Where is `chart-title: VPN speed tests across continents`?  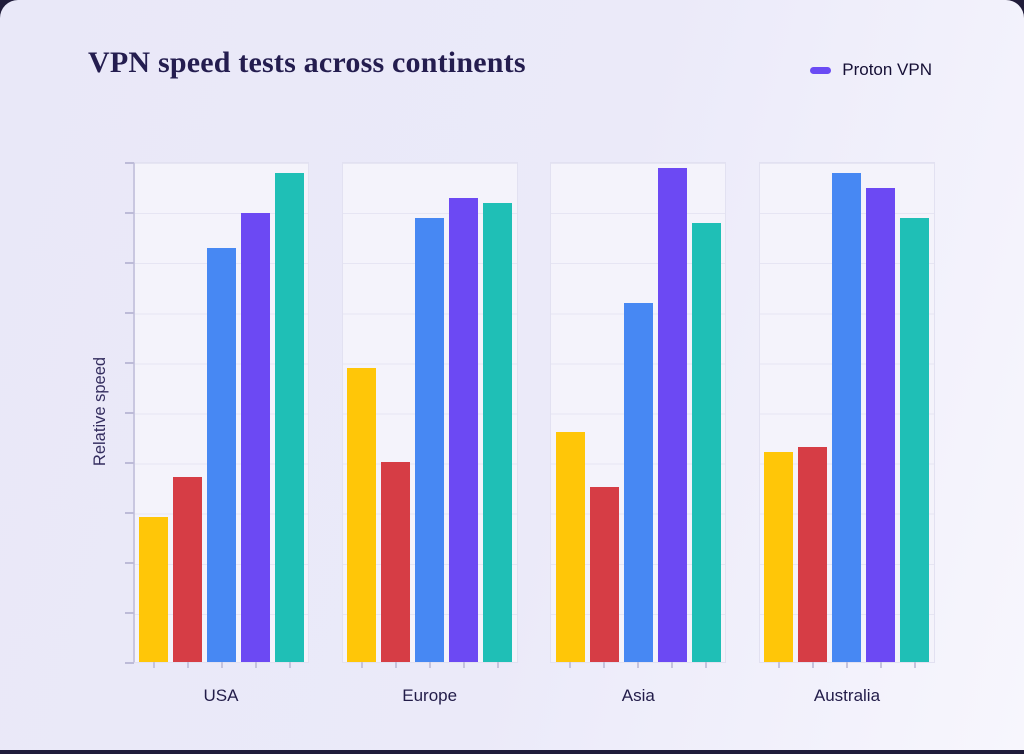 chart-title: VPN speed tests across continents is located at coordinates (307, 62).